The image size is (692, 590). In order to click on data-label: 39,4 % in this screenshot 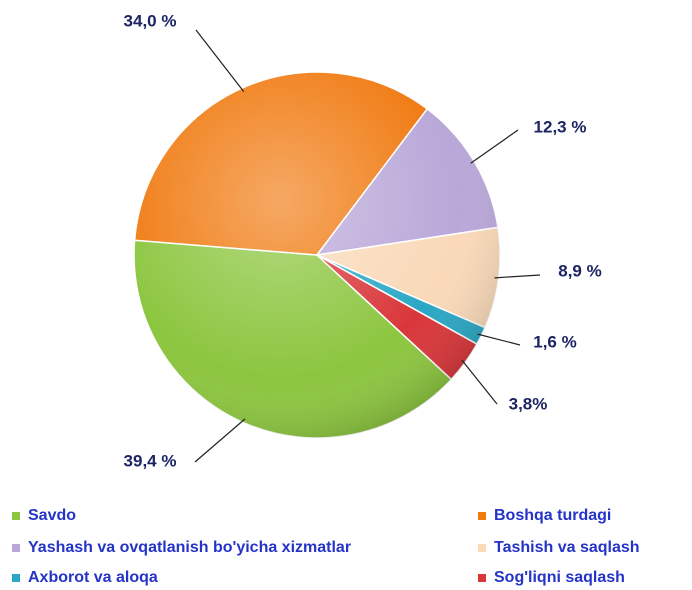, I will do `click(150, 460)`.